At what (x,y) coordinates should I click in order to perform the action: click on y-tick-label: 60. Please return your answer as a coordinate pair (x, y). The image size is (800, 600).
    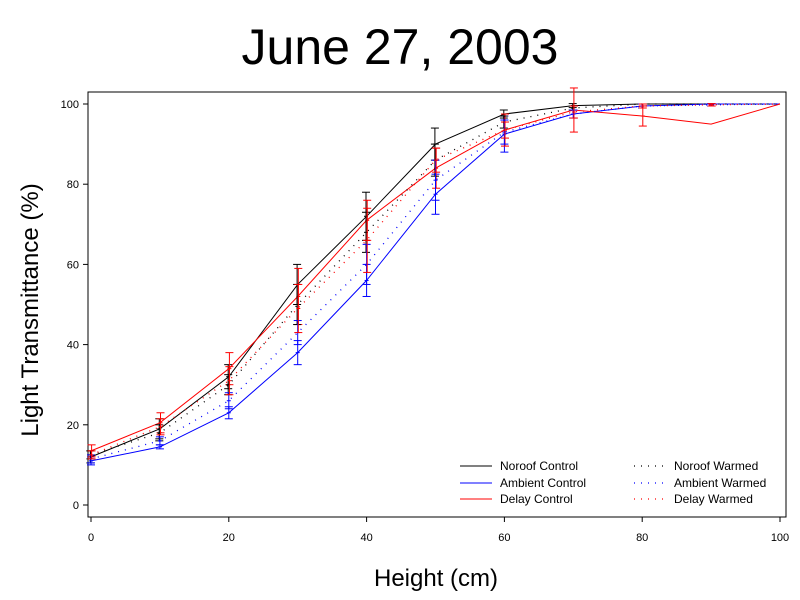
    Looking at the image, I should click on (73, 265).